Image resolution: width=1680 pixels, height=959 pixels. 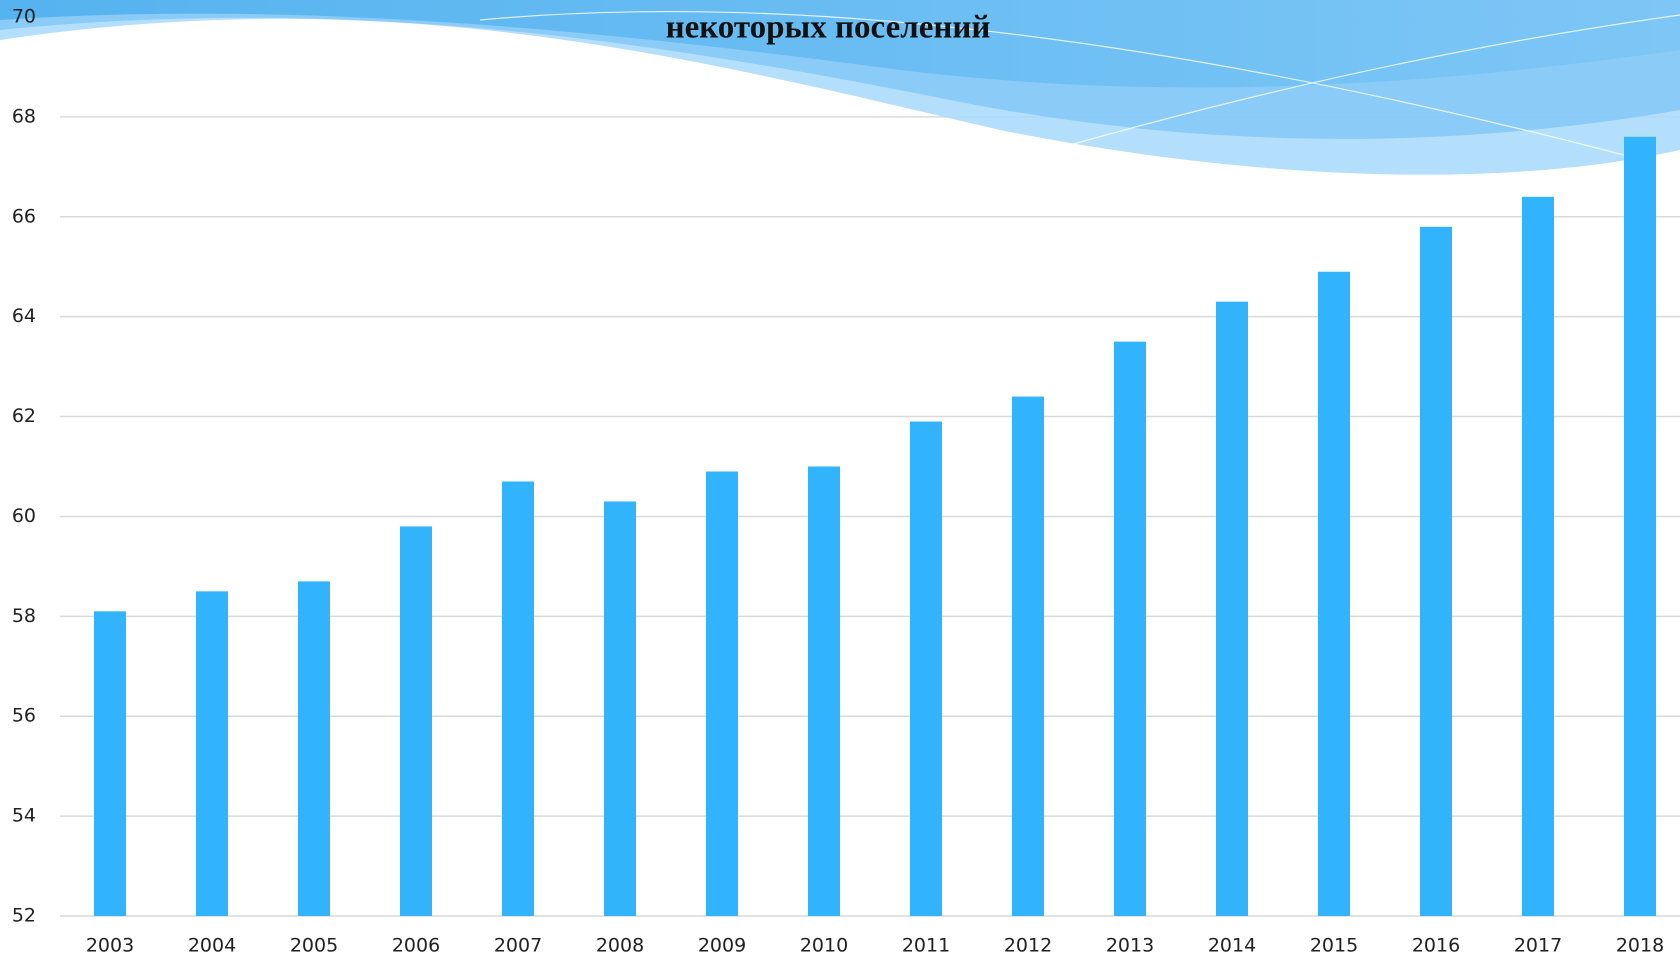 I want to click on x-tick-label: 2017, so click(x=1538, y=946).